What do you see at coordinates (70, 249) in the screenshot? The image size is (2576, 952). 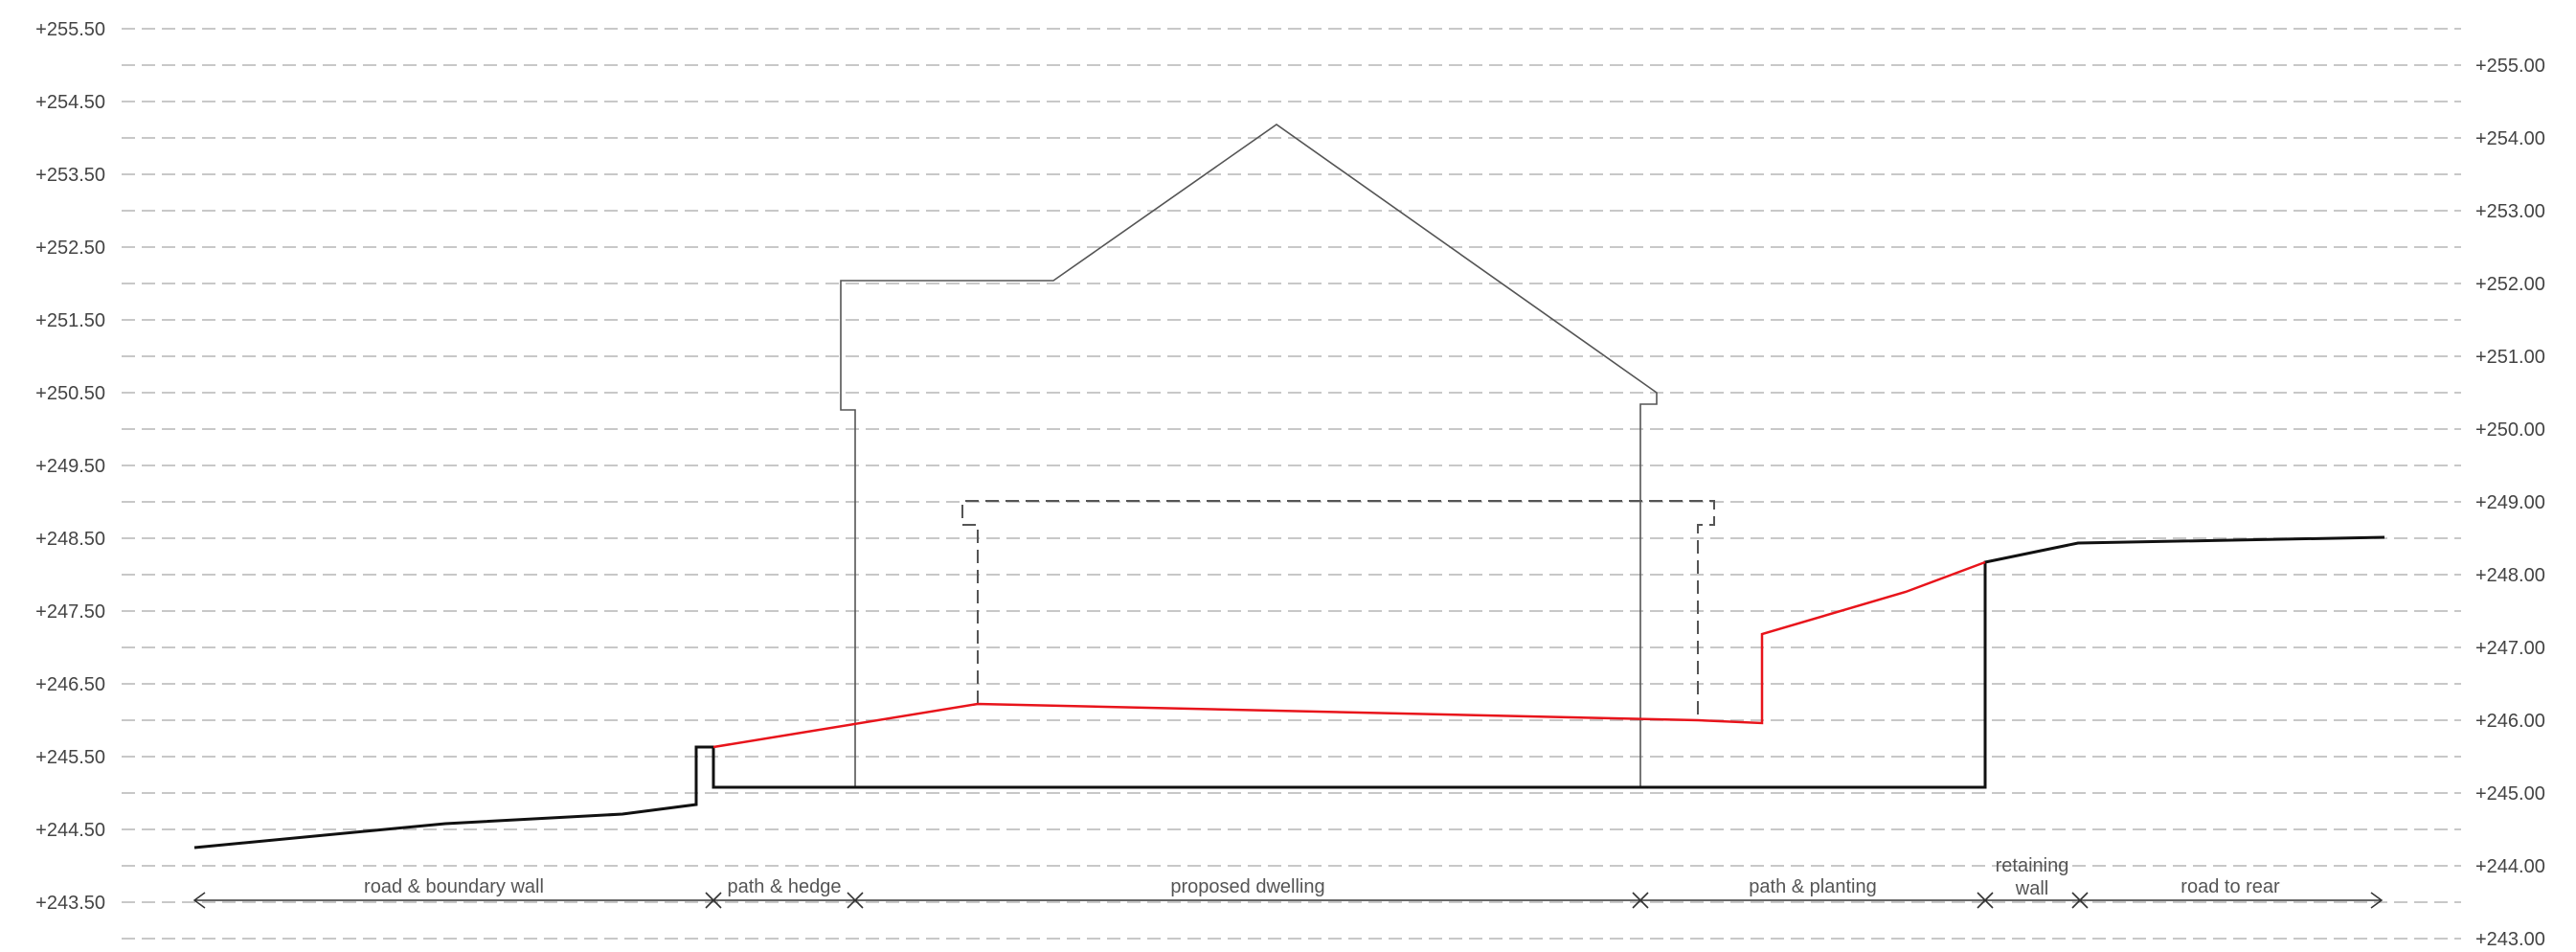 I see `level-label-left: +252.50` at bounding box center [70, 249].